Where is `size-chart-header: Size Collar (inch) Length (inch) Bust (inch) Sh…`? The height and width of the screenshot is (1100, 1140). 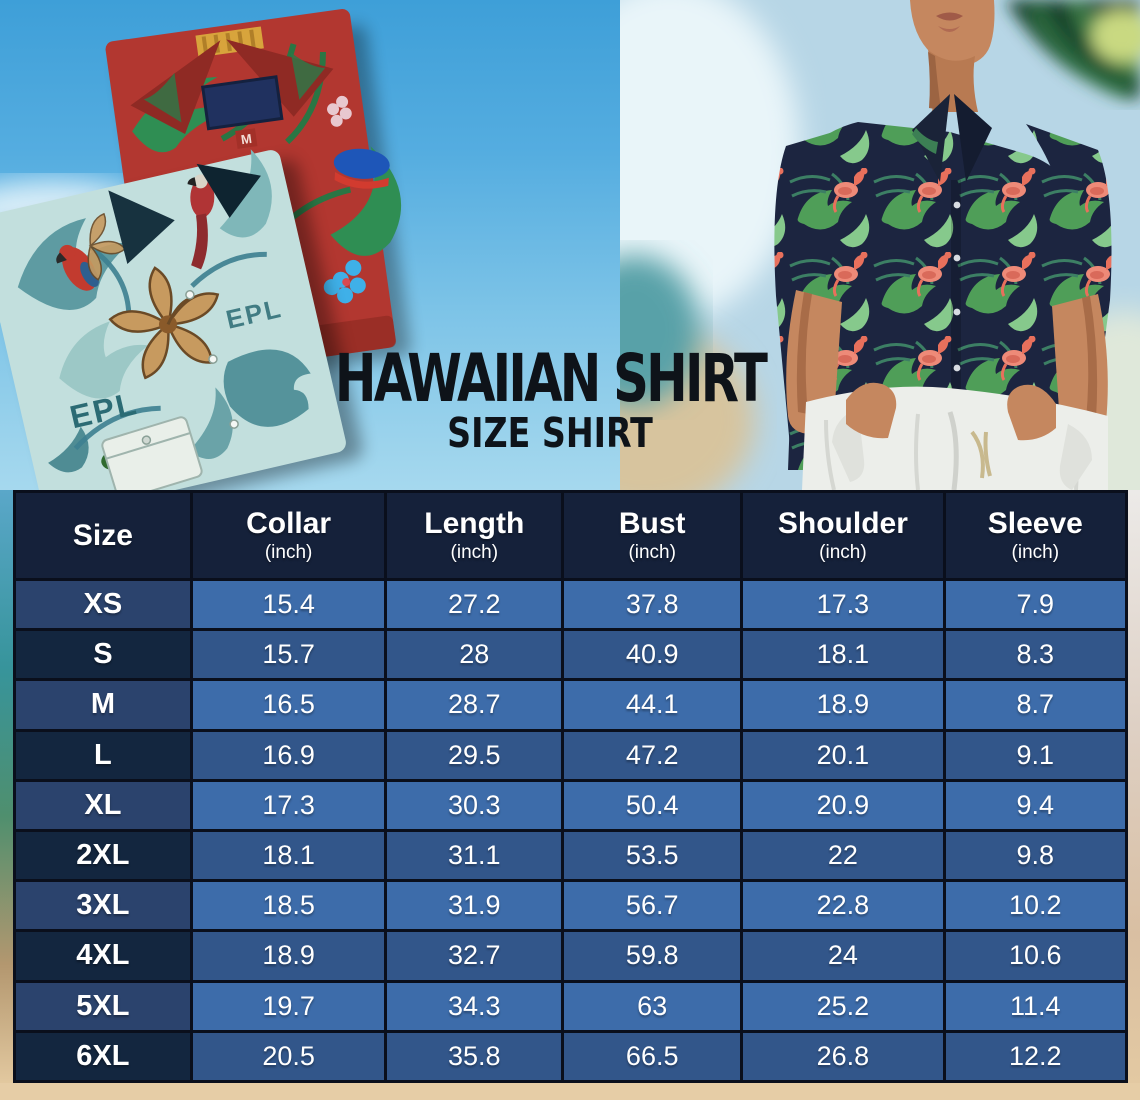 size-chart-header: Size Collar (inch) Length (inch) Bust (inch) Sh… is located at coordinates (571, 535).